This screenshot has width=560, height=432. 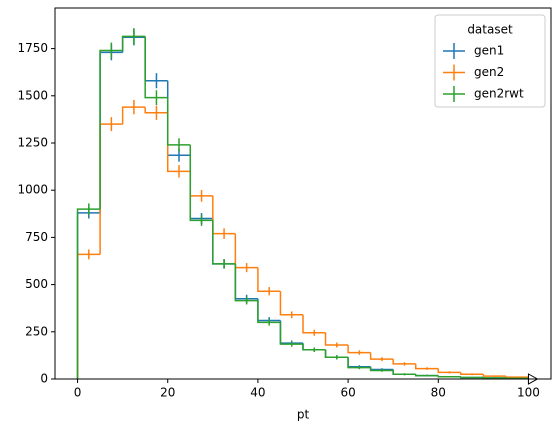 I want to click on x-tick-label: 80, so click(x=438, y=393).